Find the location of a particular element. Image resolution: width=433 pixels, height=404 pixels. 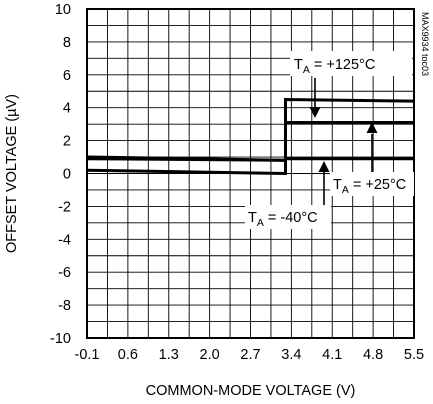

x-tick-label: 1.3 is located at coordinates (169, 355).